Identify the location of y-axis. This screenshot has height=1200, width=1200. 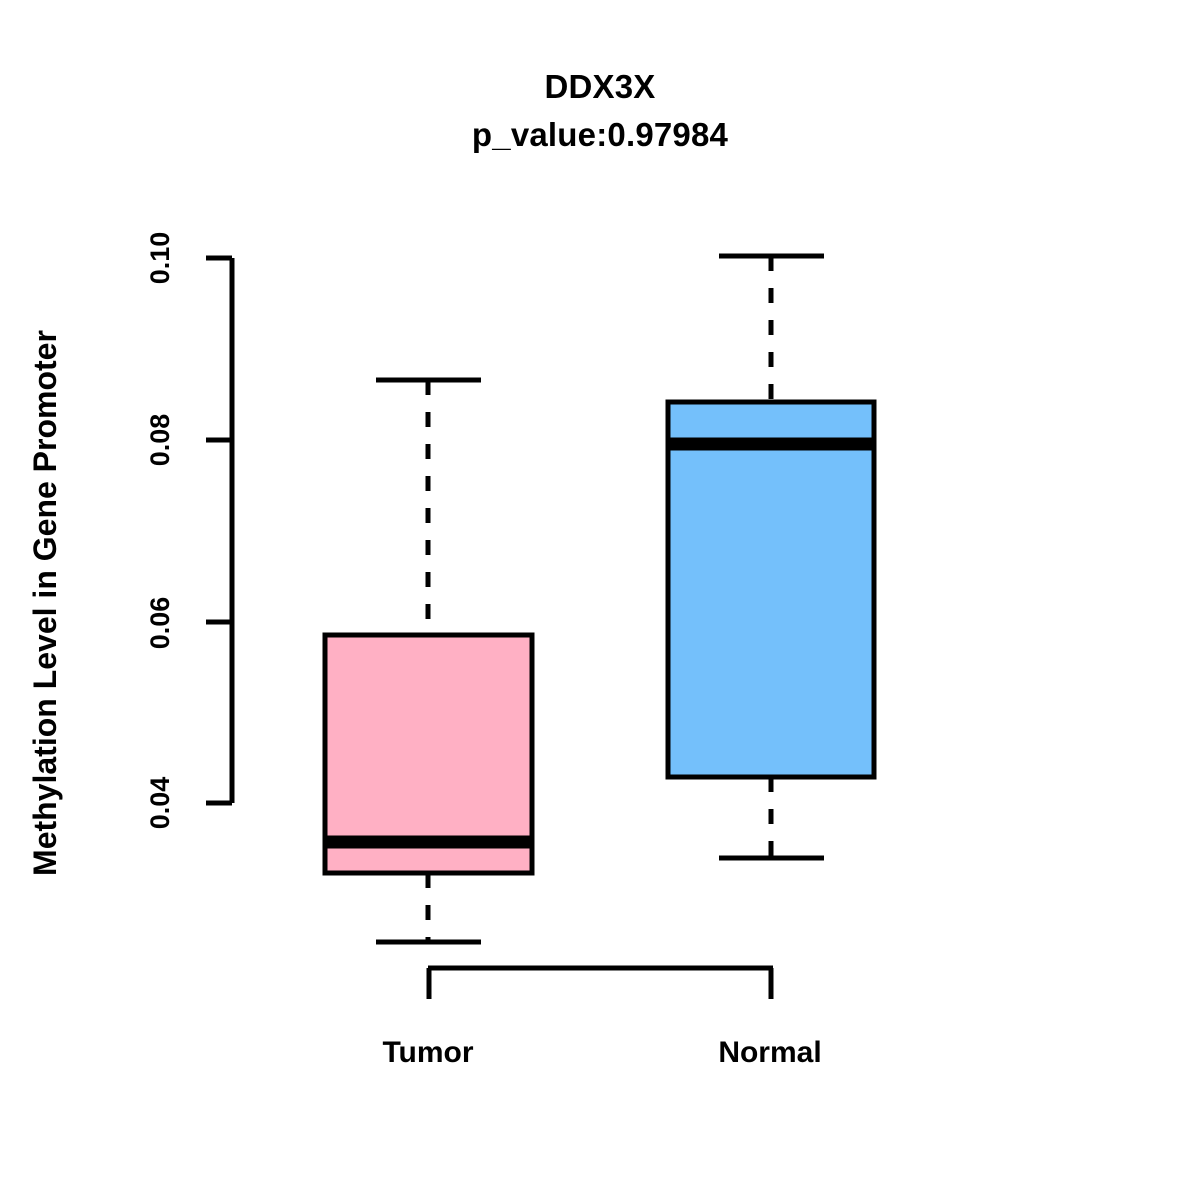
(220, 530).